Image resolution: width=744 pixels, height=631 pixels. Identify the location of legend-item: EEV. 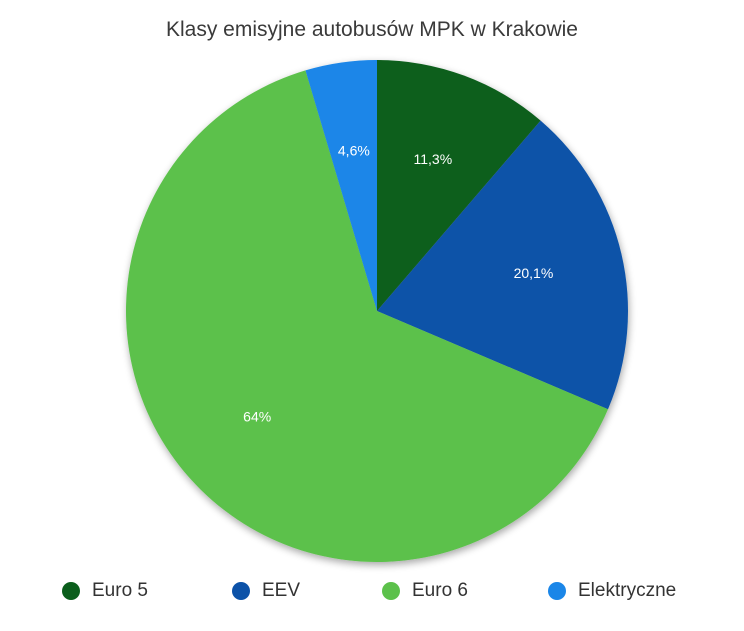
(266, 591).